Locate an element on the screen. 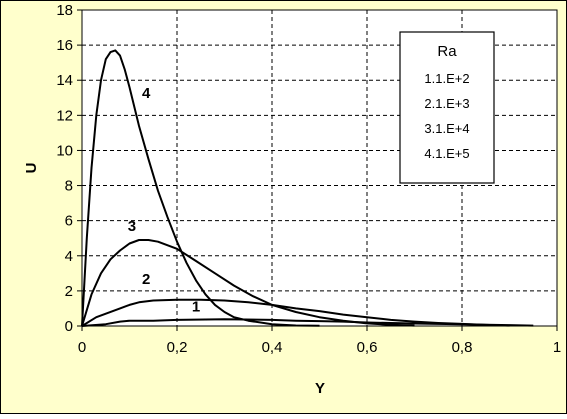  curve-label-1: 1 is located at coordinates (196, 307).